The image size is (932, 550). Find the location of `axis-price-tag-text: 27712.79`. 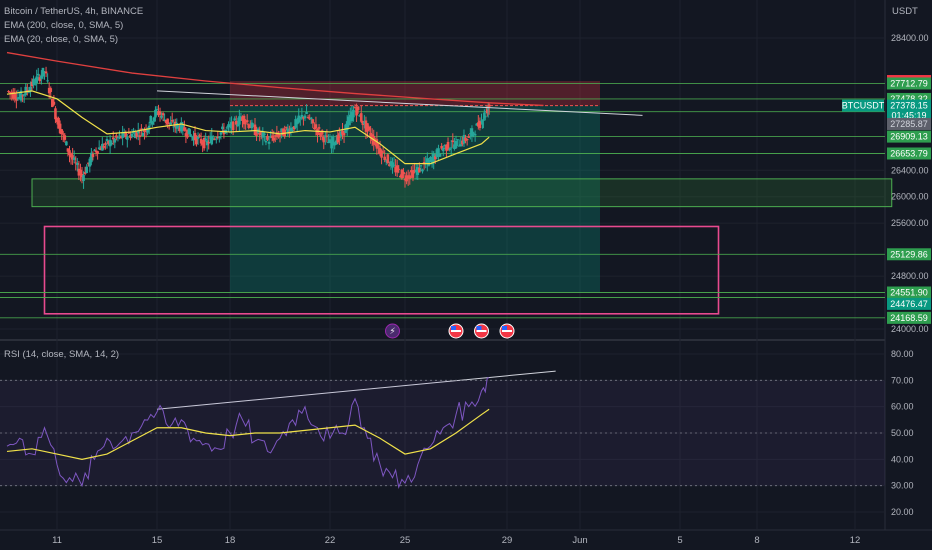

axis-price-tag-text: 27712.79 is located at coordinates (909, 83).